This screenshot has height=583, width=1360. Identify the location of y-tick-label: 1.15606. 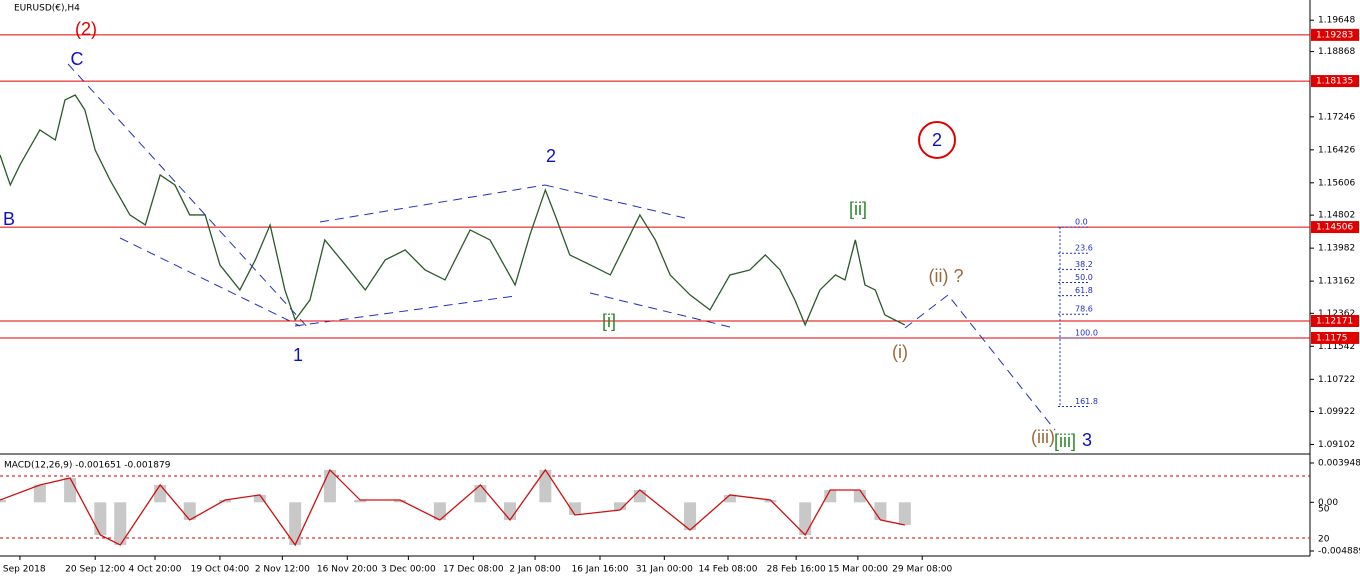
(1336, 183).